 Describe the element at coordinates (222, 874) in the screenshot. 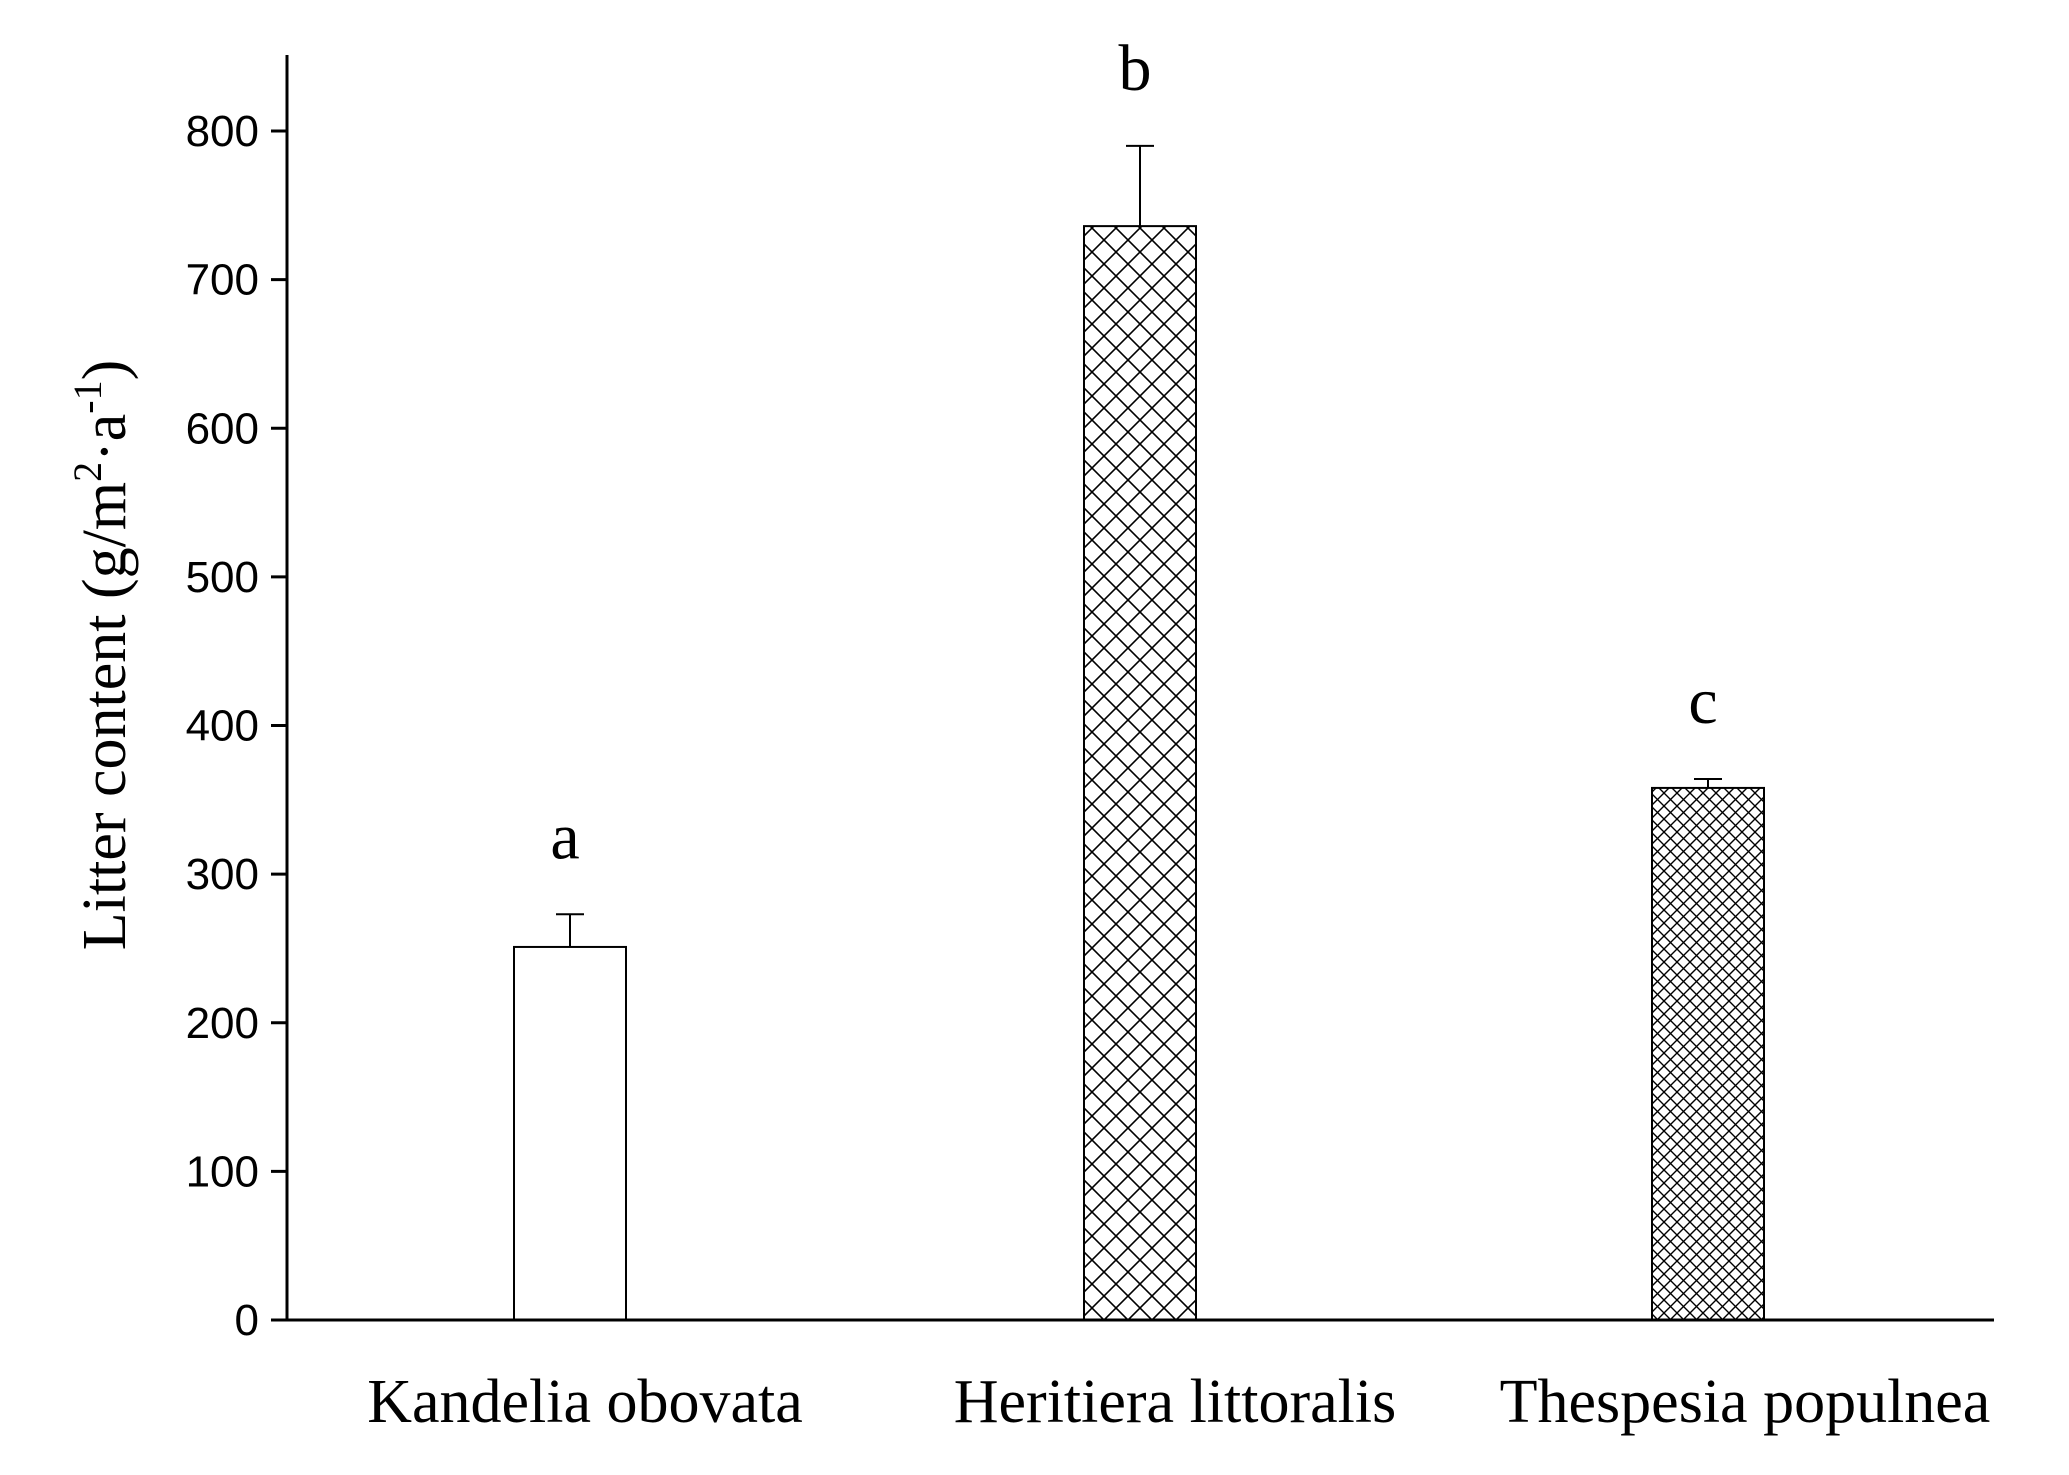

I see `y-tick-label: 300` at that location.